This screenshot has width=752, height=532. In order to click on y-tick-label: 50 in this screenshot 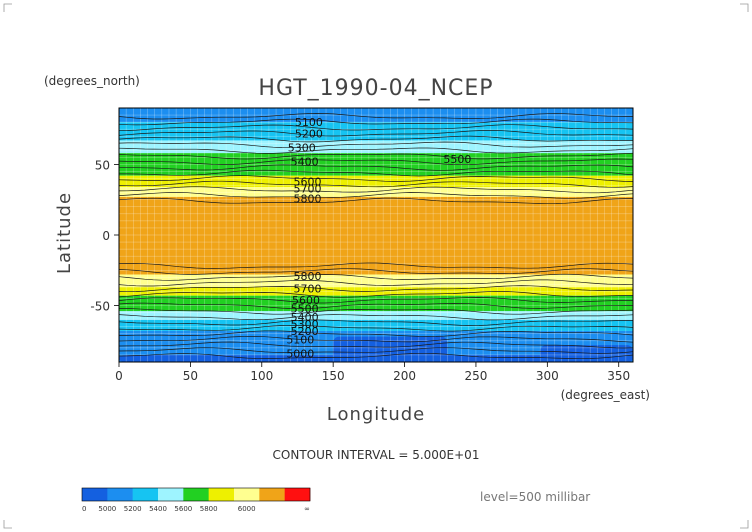, I will do `click(102, 165)`.